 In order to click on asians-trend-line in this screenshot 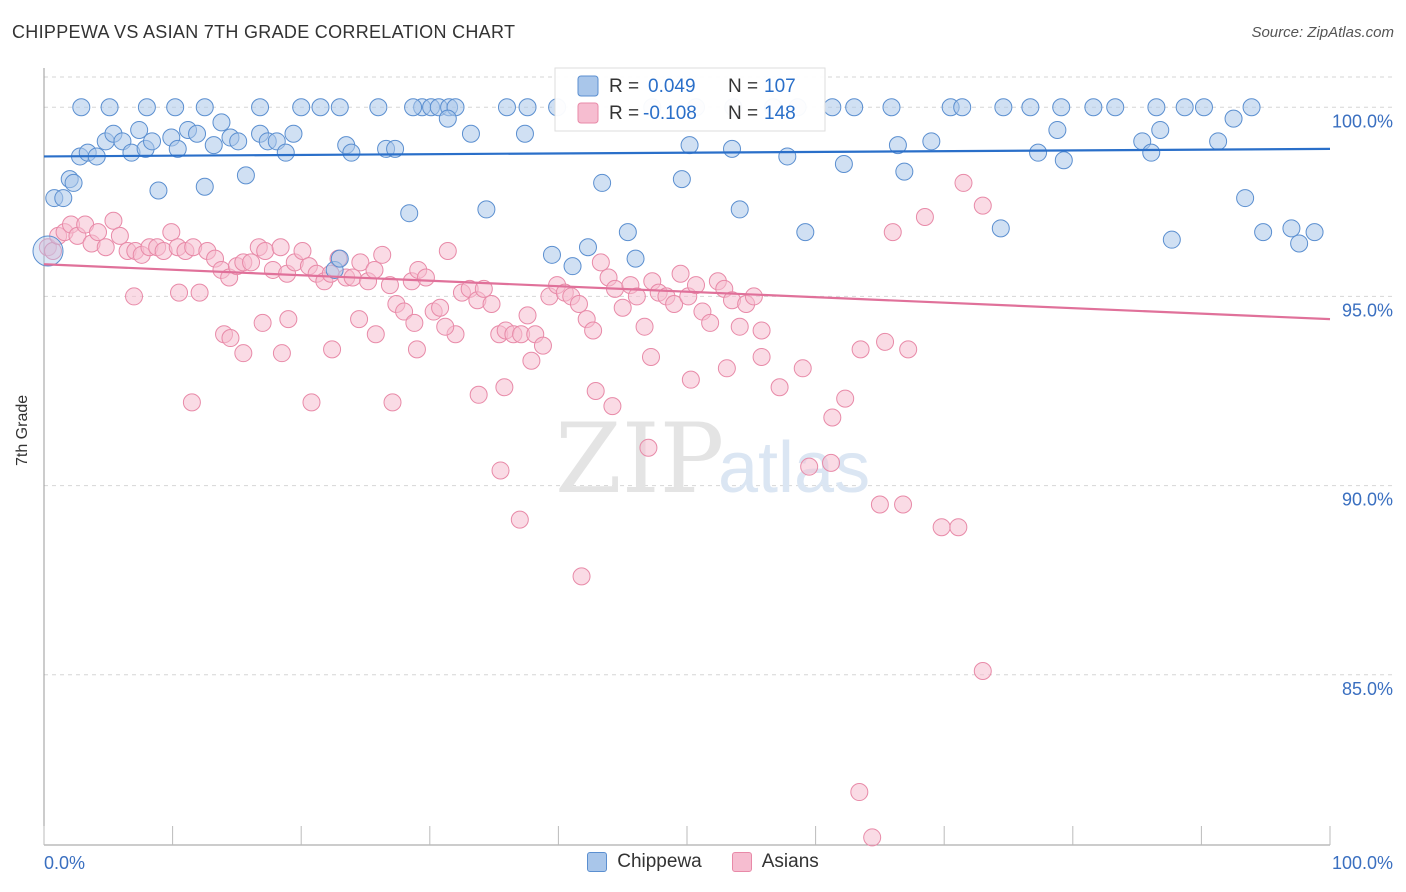, I will do `click(687, 292)`.